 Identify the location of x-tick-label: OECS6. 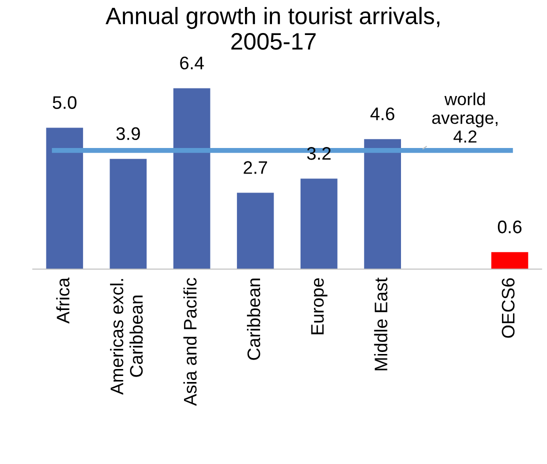
(508, 308).